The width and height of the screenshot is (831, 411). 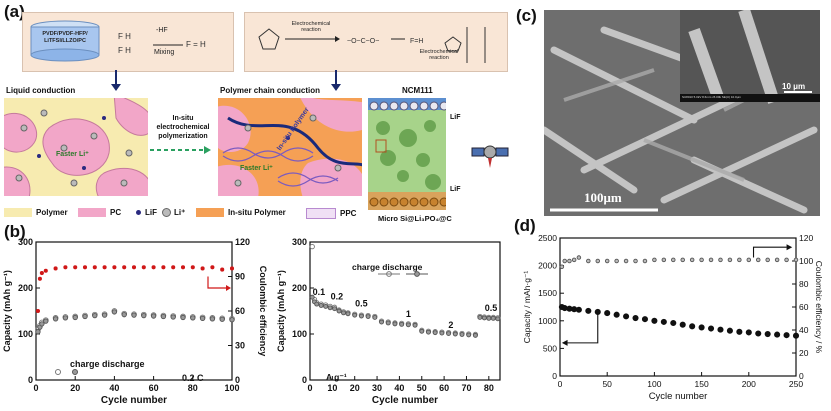 What do you see at coordinates (151, 212) in the screenshot?
I see `legend-label: LiF` at bounding box center [151, 212].